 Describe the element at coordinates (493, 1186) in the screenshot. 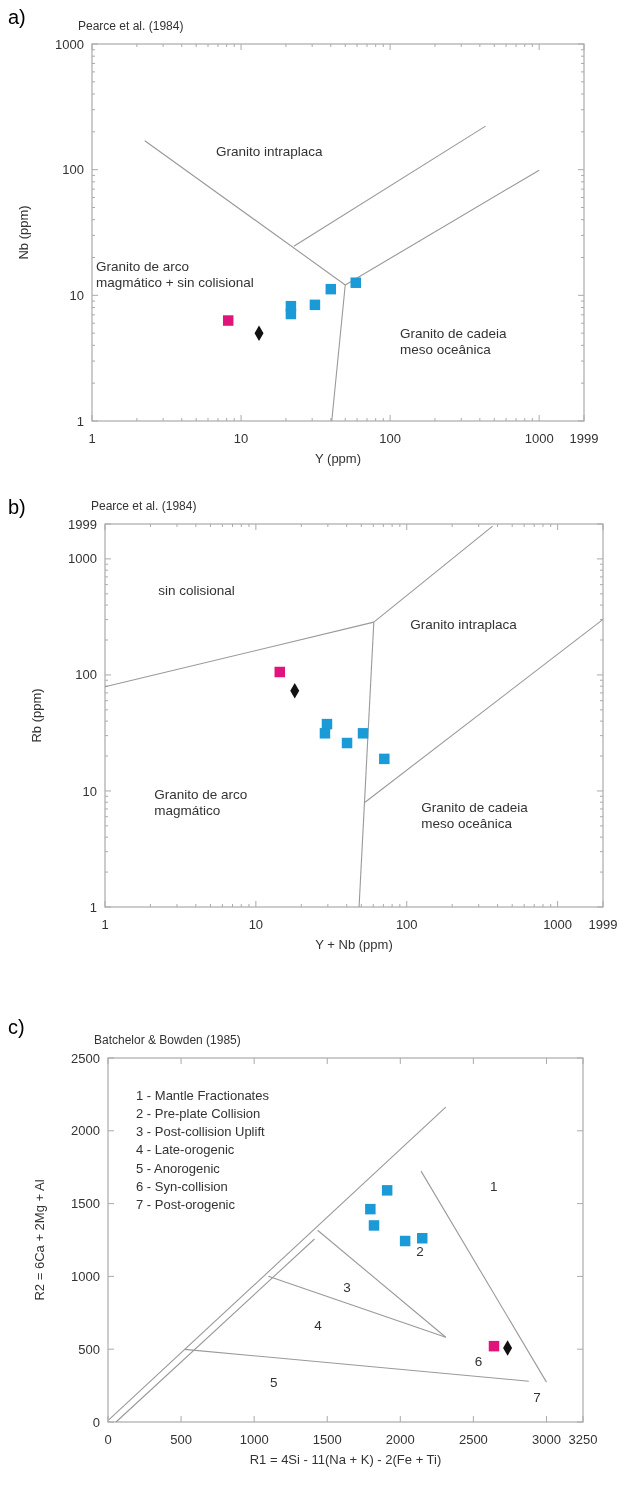

I see `annotation: 1` at that location.